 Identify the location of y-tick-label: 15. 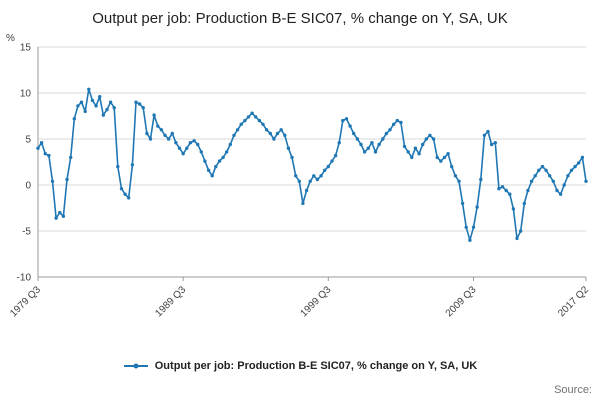
(26, 48).